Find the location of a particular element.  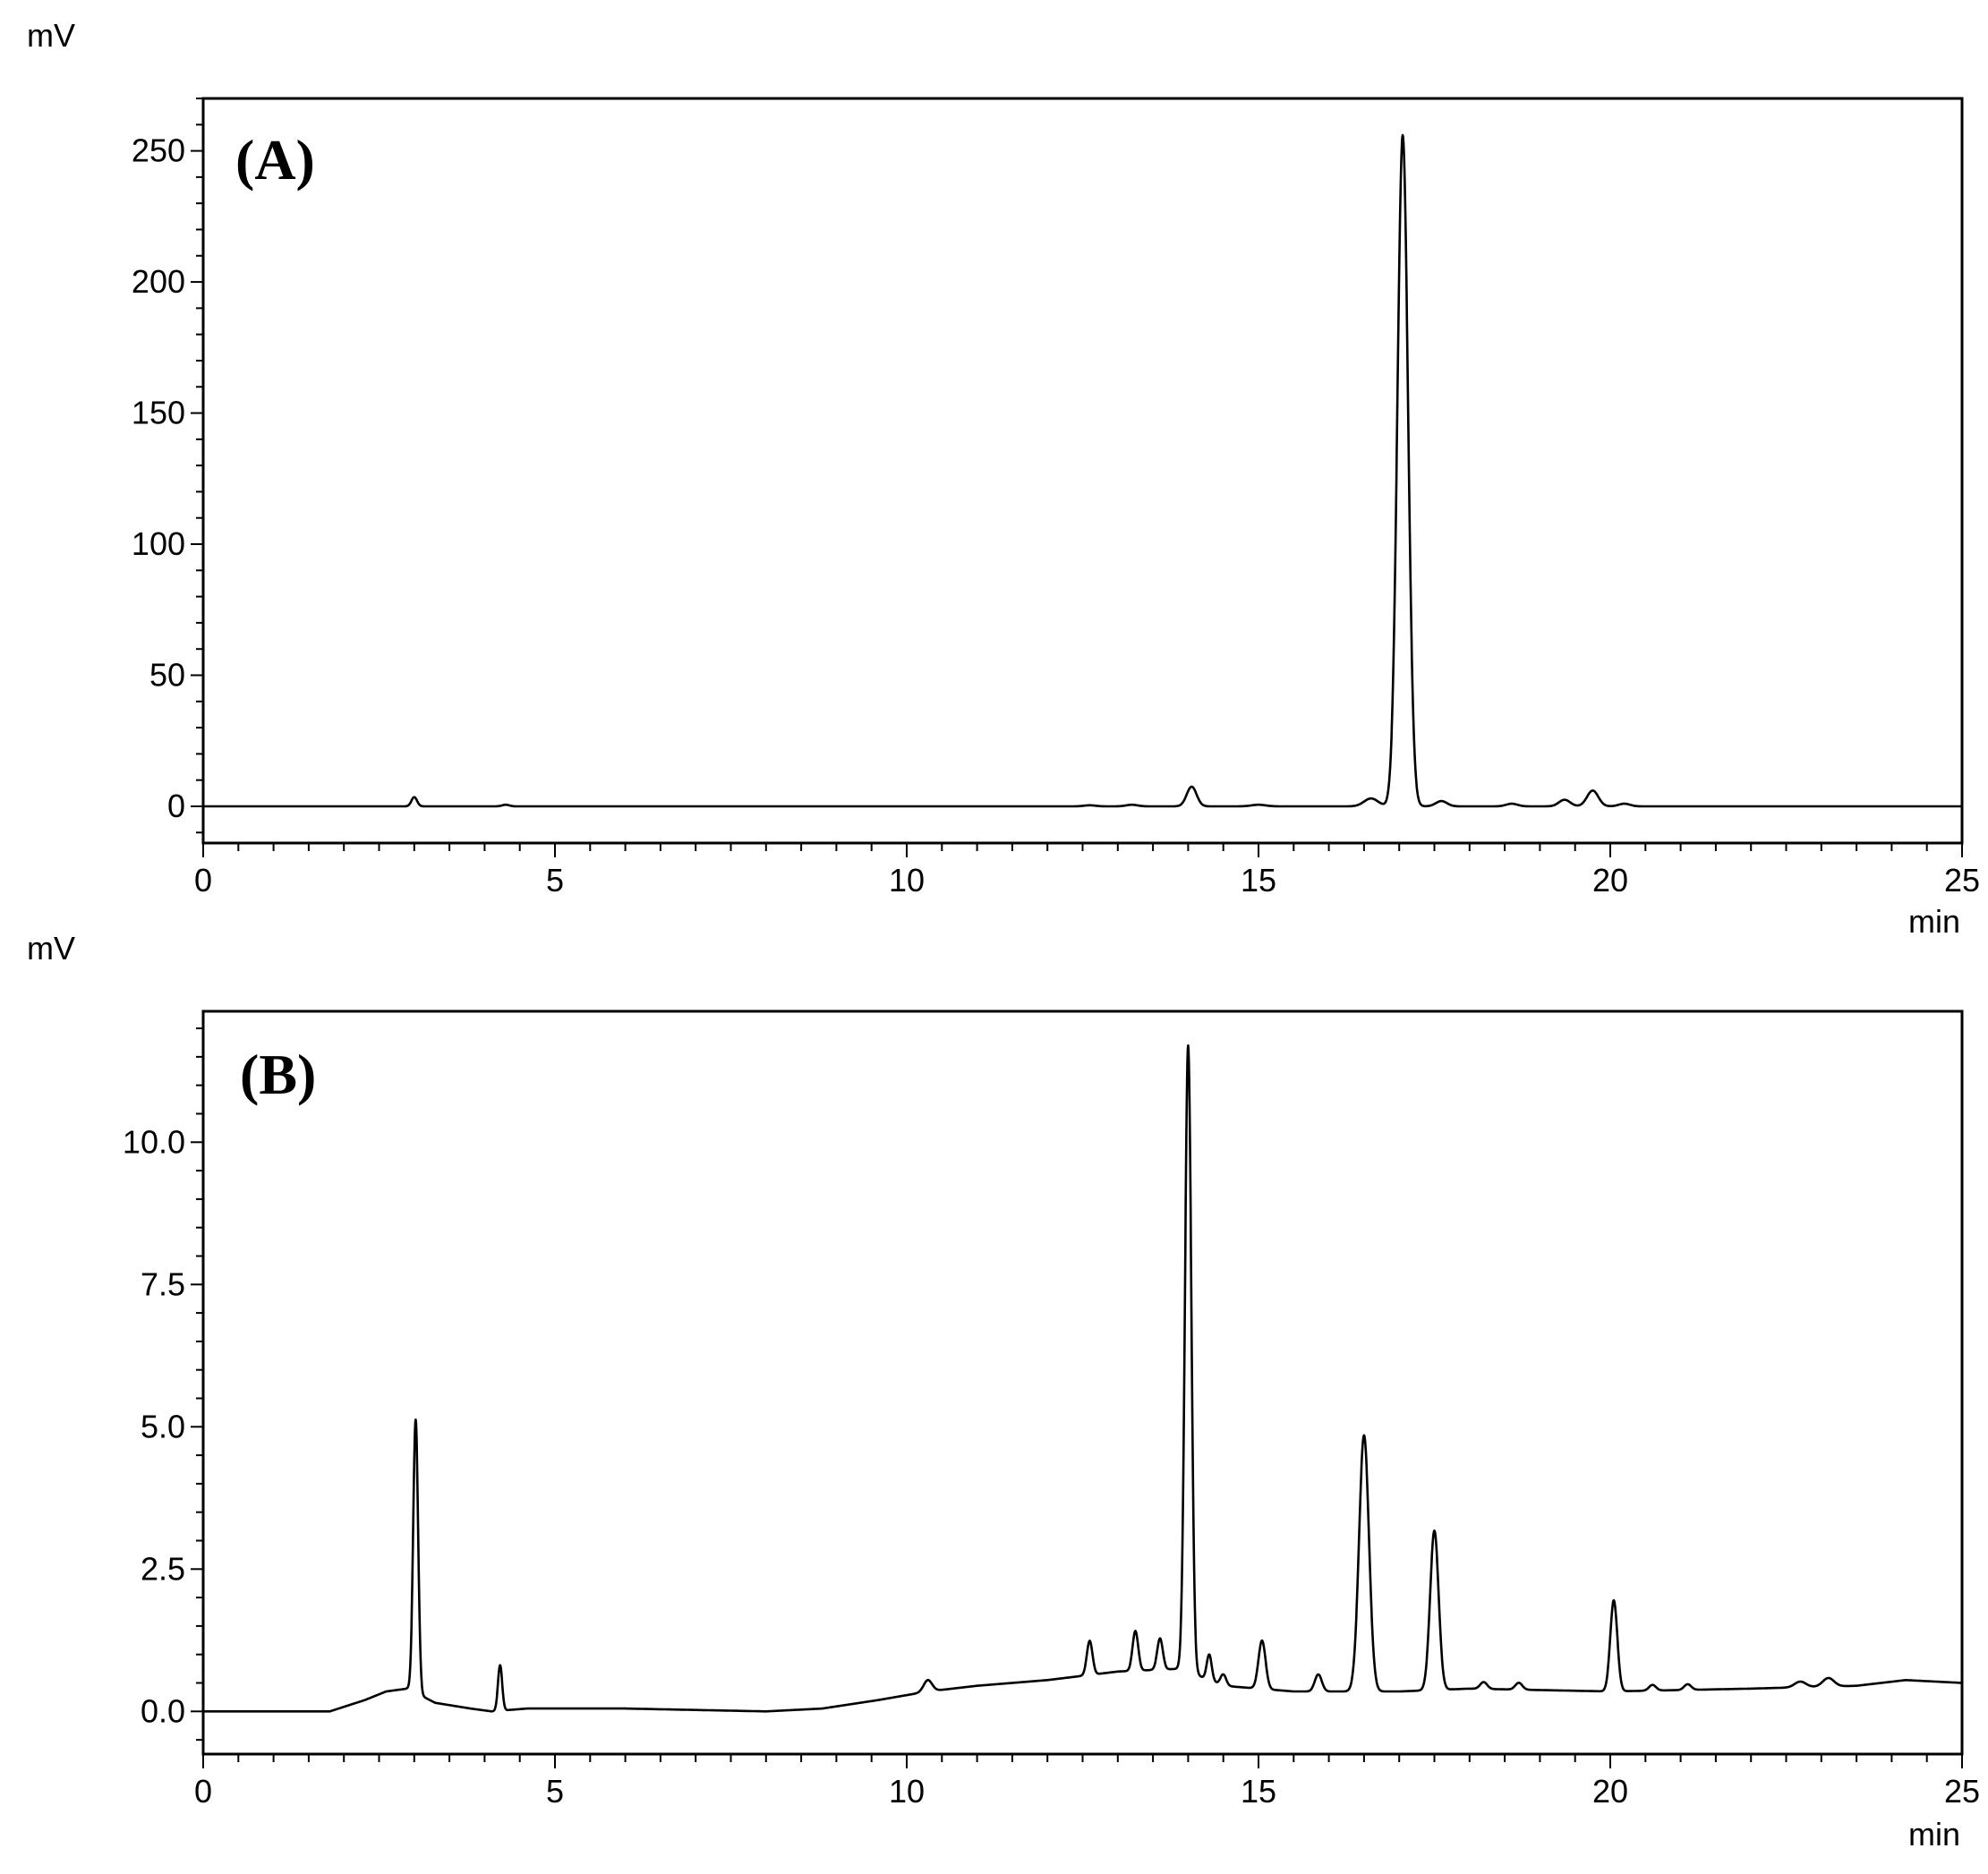

y-tick-label: 2.5 is located at coordinates (163, 1568).